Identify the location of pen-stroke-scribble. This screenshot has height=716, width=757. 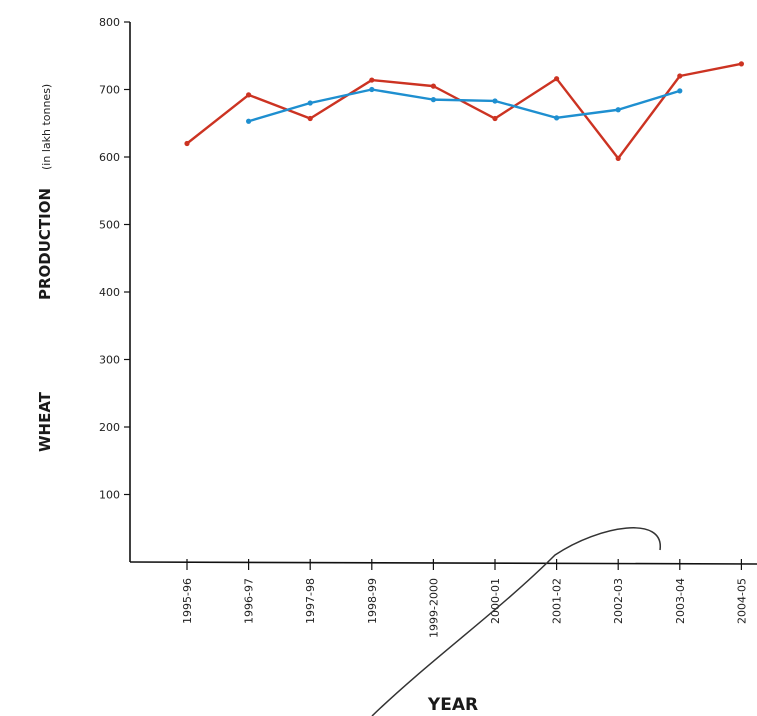
(516, 621).